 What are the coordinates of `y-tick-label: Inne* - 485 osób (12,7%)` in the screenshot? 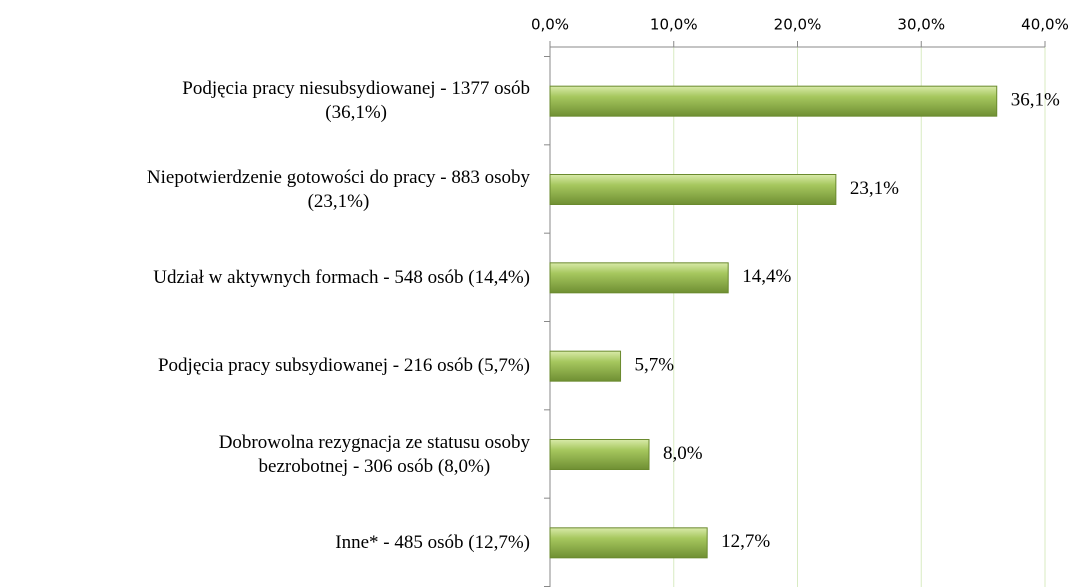 It's located at (432, 542).